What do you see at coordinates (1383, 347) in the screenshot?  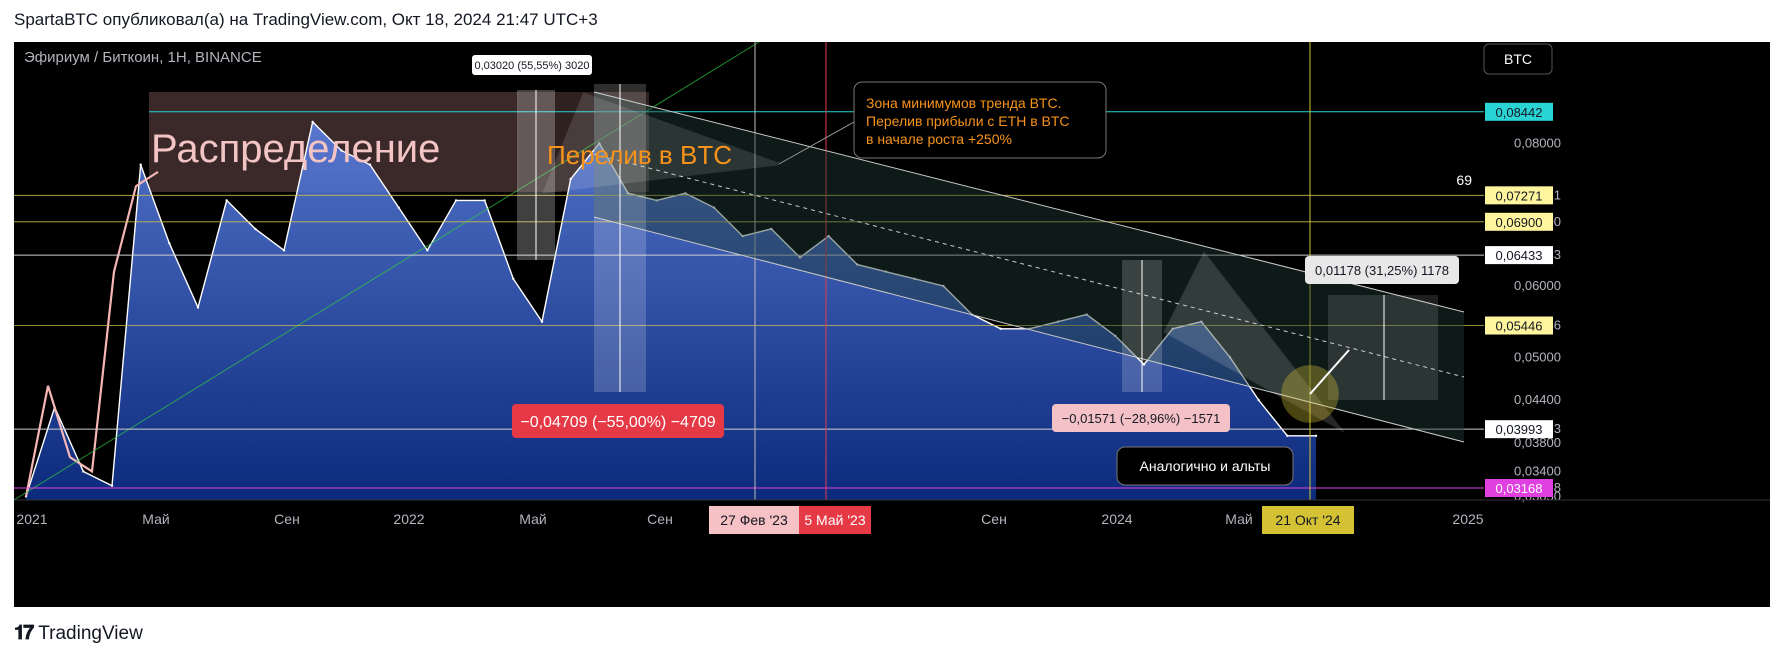 I see `measure-up-bar` at bounding box center [1383, 347].